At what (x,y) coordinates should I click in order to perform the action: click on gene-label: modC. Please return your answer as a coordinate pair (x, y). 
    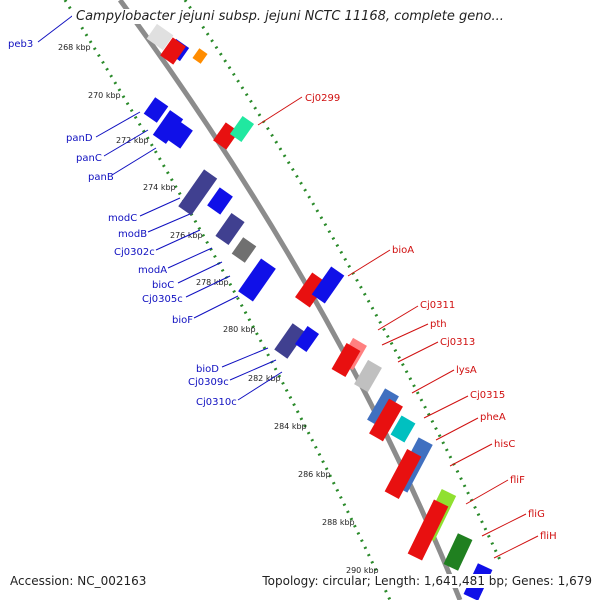
    Looking at the image, I should click on (122, 218).